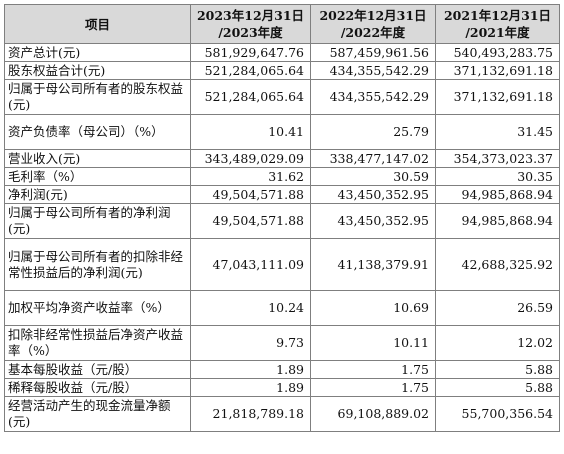 Image resolution: width=564 pixels, height=454 pixels. What do you see at coordinates (497, 414) in the screenshot?
I see `value-2021: 55,700,356.54` at bounding box center [497, 414].